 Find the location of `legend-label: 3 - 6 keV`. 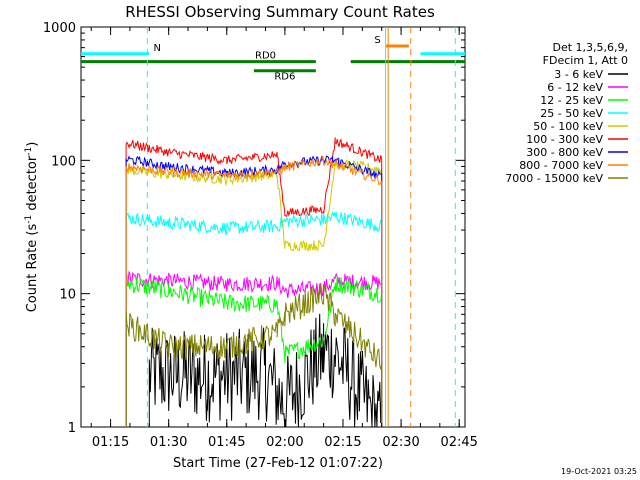

legend-label: 3 - 6 keV is located at coordinates (578, 74).